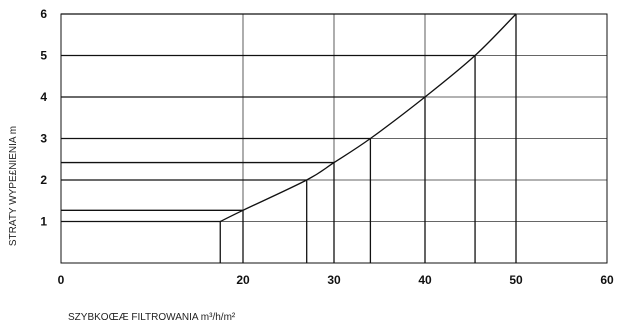  What do you see at coordinates (425, 280) in the screenshot?
I see `x-tick-label: 40` at bounding box center [425, 280].